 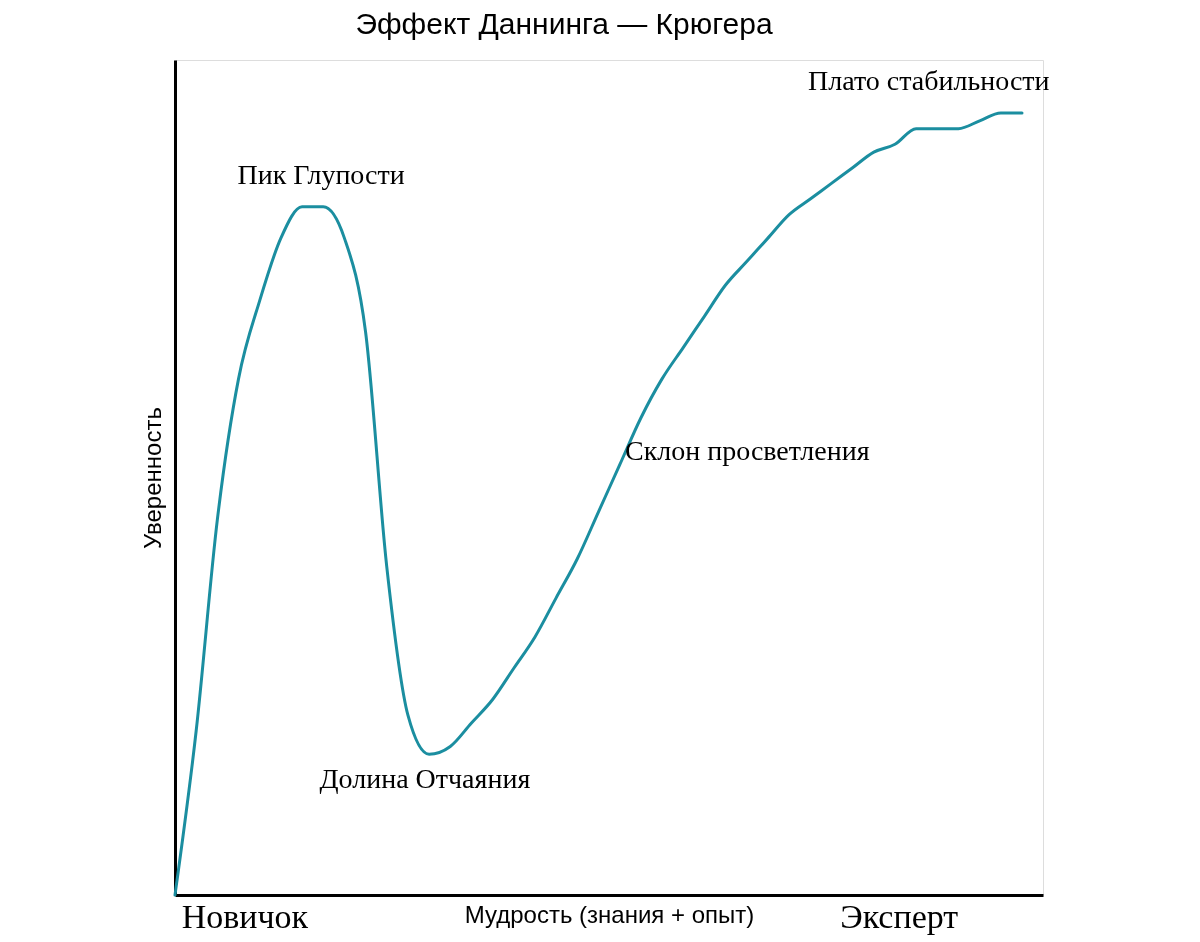 What do you see at coordinates (747, 451) in the screenshot?
I see `annotation: Склон просветления` at bounding box center [747, 451].